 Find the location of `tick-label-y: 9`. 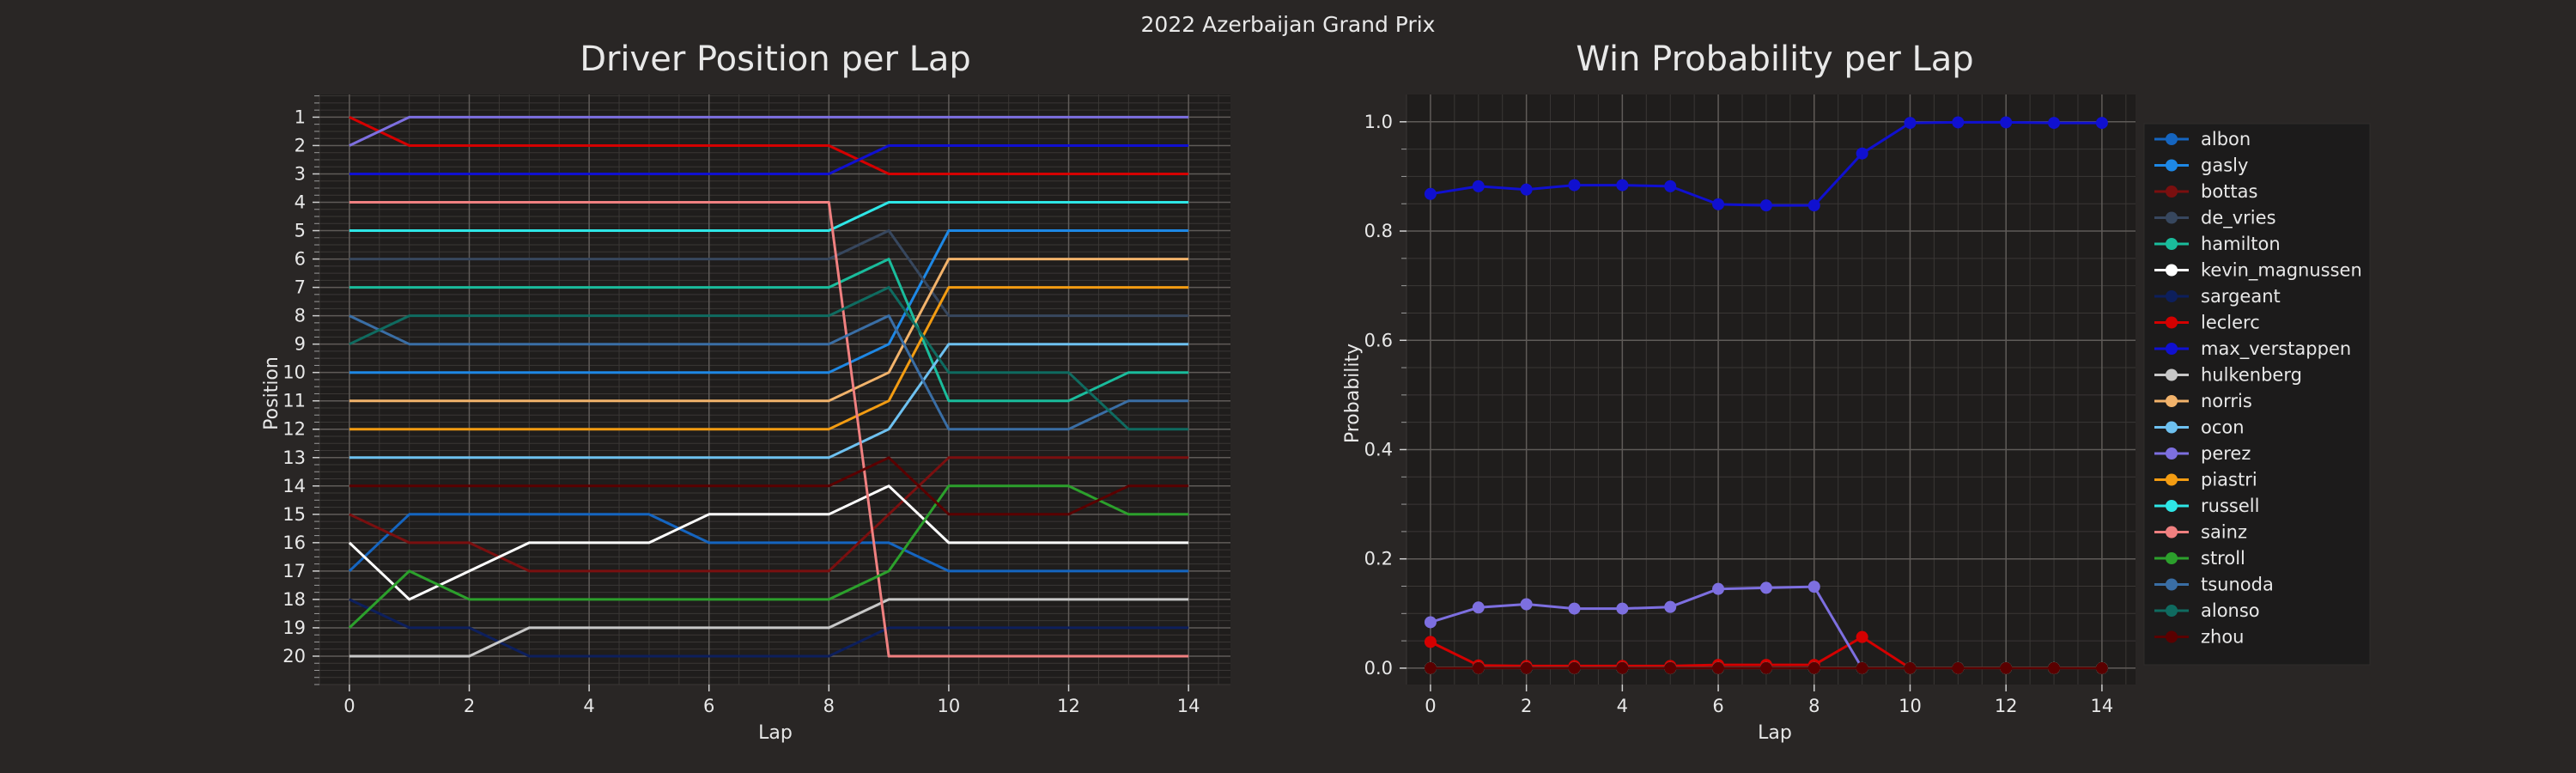

tick-label-y: 9 is located at coordinates (301, 344).